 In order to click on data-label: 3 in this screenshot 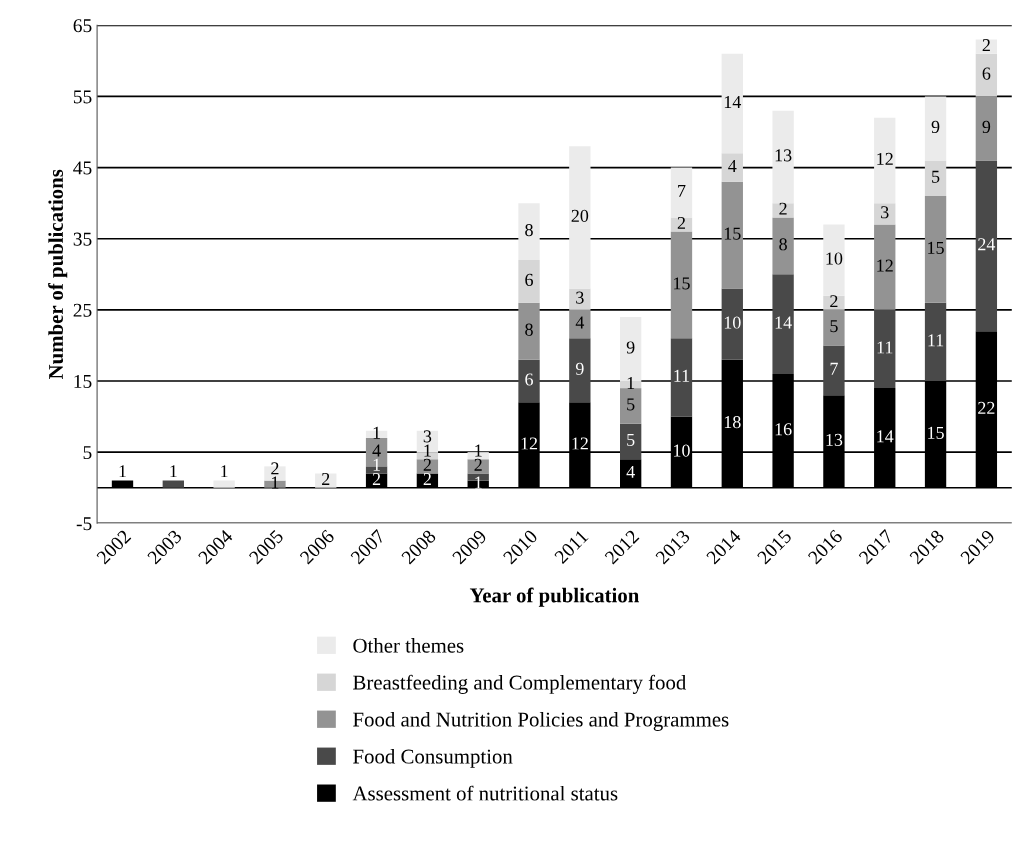, I will do `click(885, 212)`.